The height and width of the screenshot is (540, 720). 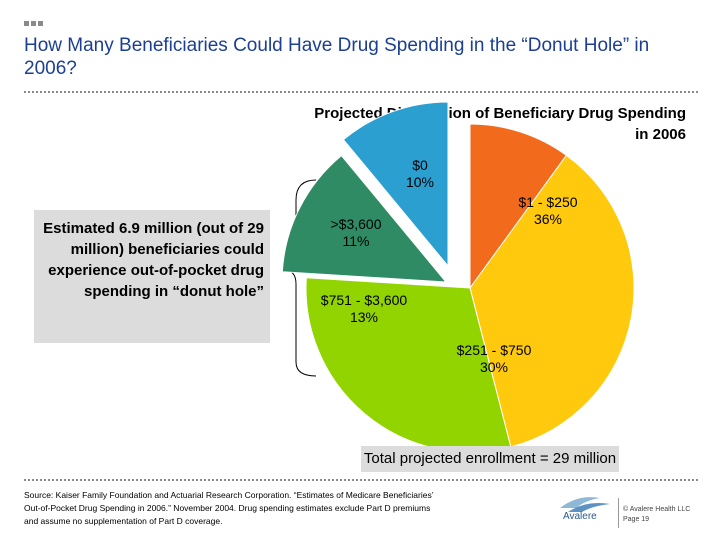 I want to click on footer-separator, so click(x=618, y=513).